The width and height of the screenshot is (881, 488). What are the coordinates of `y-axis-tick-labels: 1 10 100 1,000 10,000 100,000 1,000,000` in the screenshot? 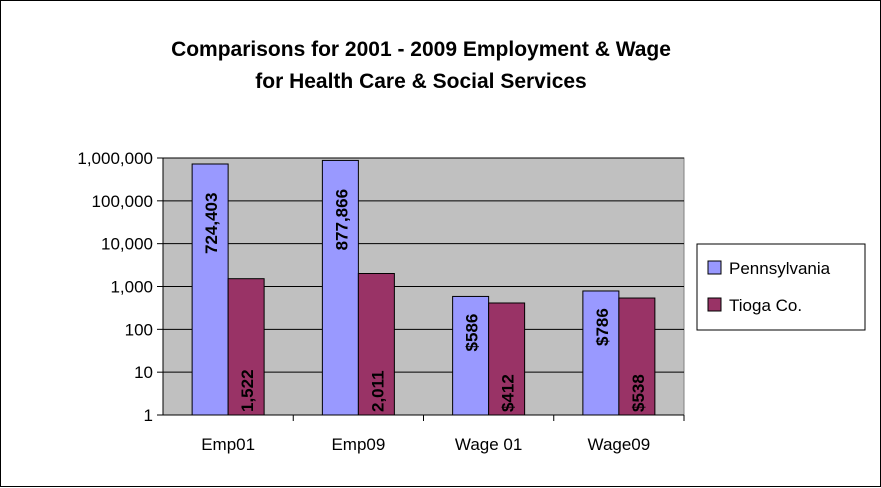 It's located at (115, 287).